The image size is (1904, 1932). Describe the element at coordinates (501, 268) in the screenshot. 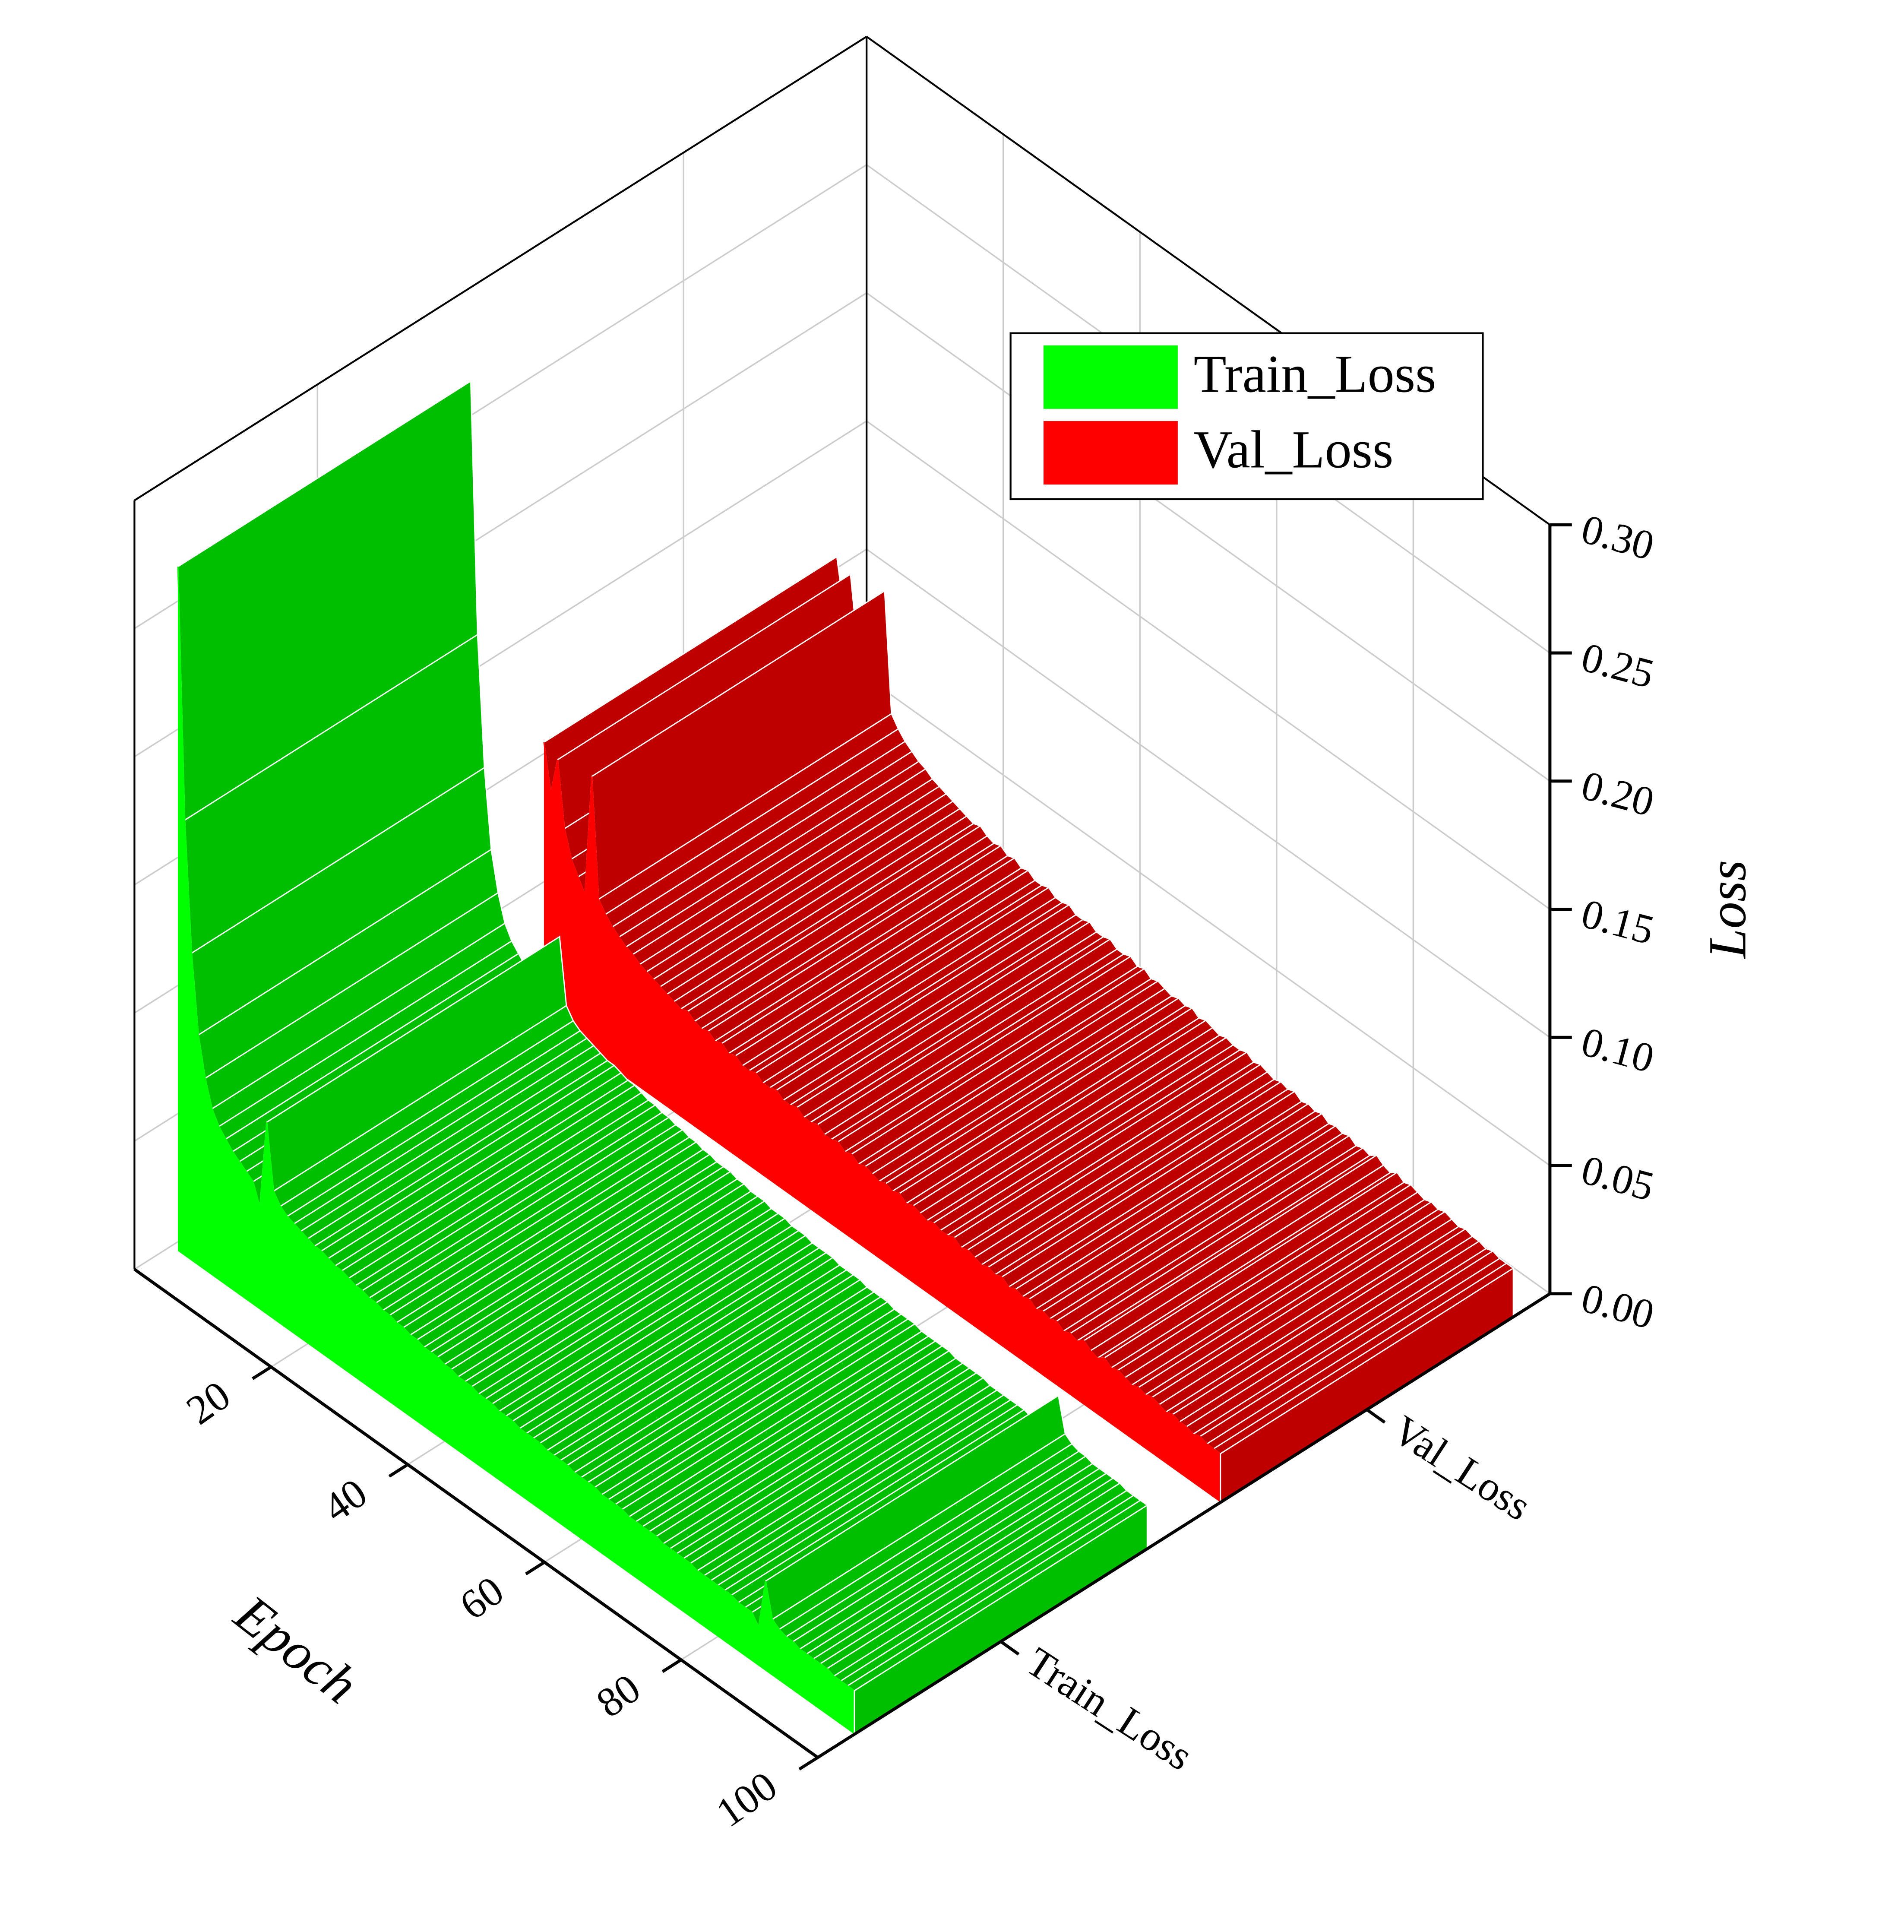

I see `box-edge` at that location.